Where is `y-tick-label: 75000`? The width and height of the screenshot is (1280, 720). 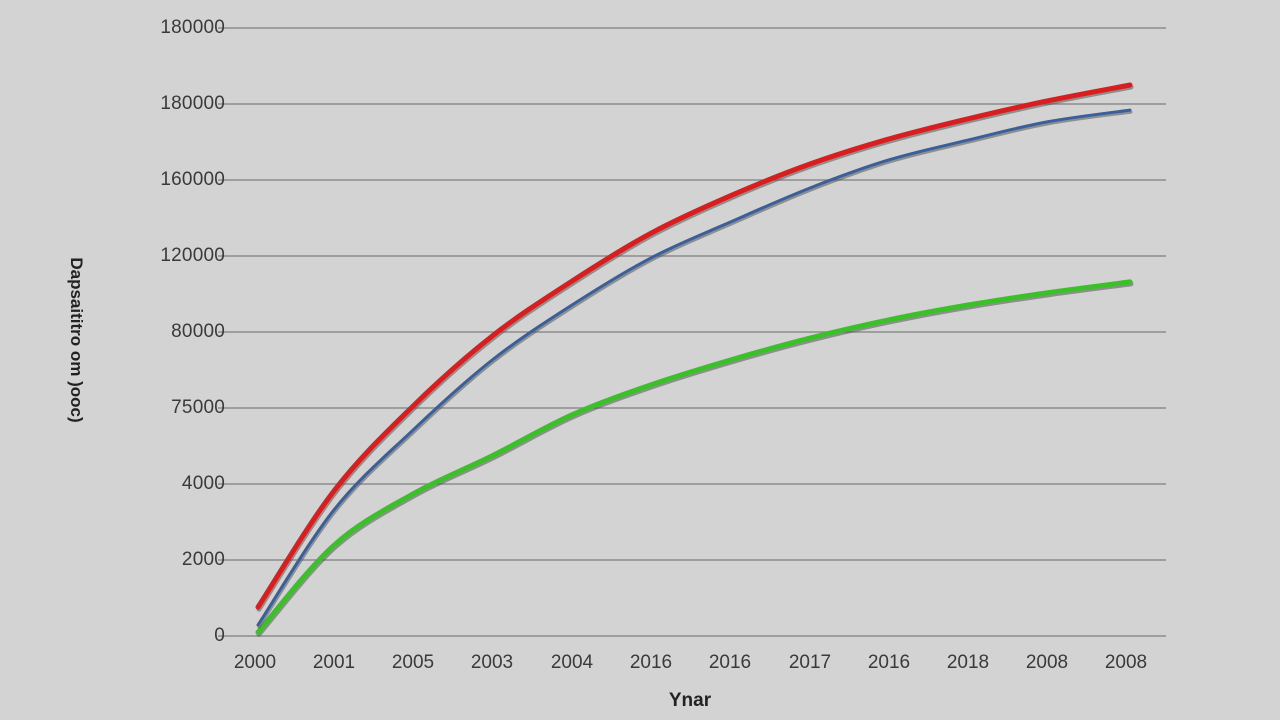 y-tick-label: 75000 is located at coordinates (198, 407).